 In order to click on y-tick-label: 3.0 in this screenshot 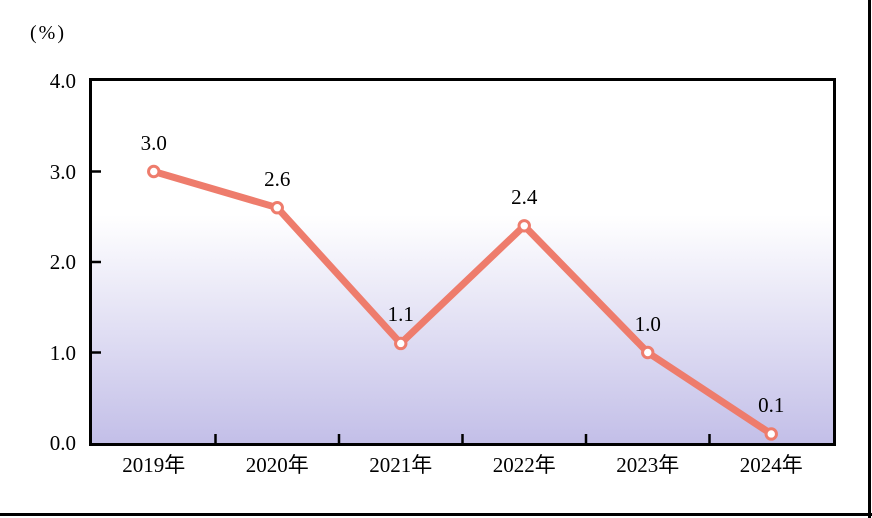, I will do `click(62, 171)`.